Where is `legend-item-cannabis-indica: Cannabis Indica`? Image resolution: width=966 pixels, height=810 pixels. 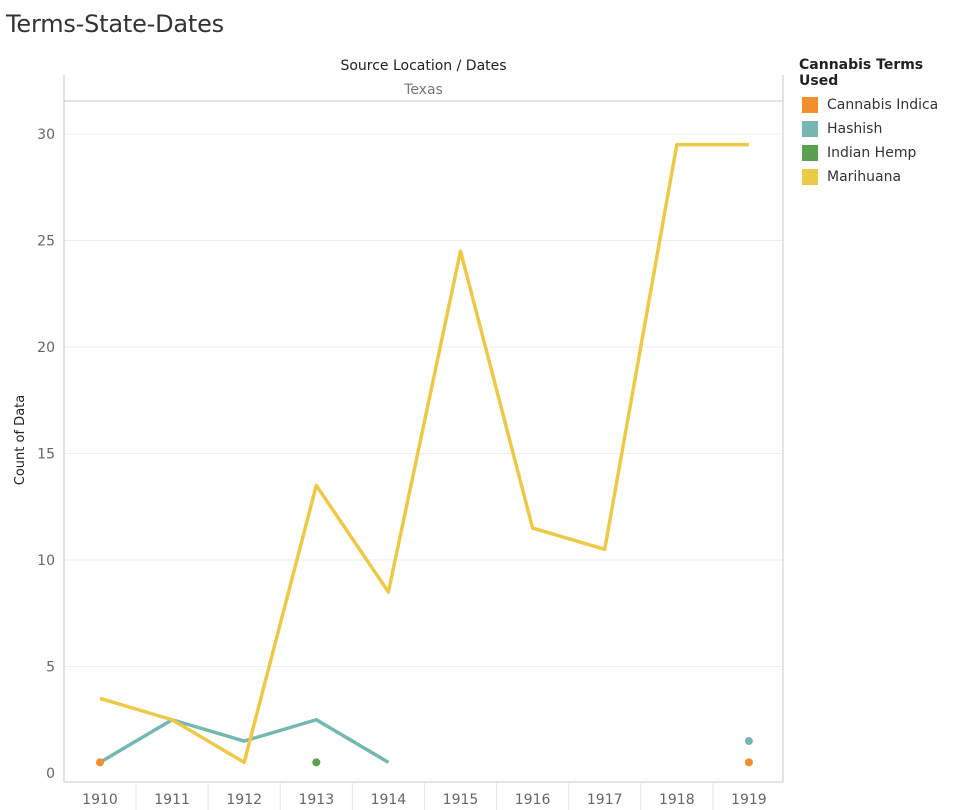 legend-item-cannabis-indica: Cannabis Indica is located at coordinates (882, 105).